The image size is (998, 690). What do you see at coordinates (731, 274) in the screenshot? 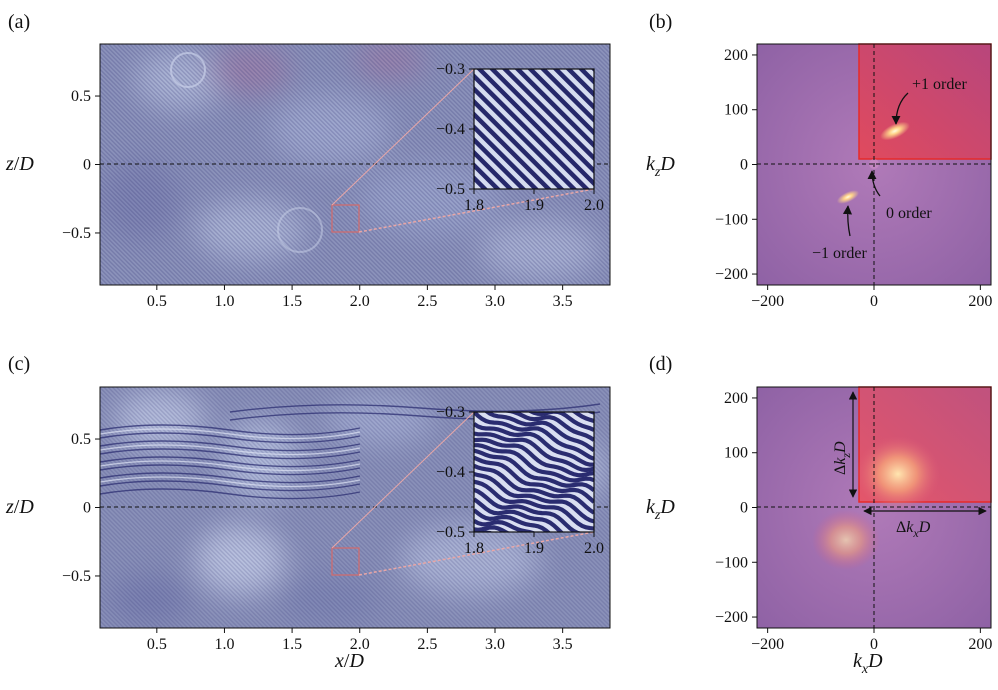
I see `panel-b-ytick-label: −200` at bounding box center [731, 274].